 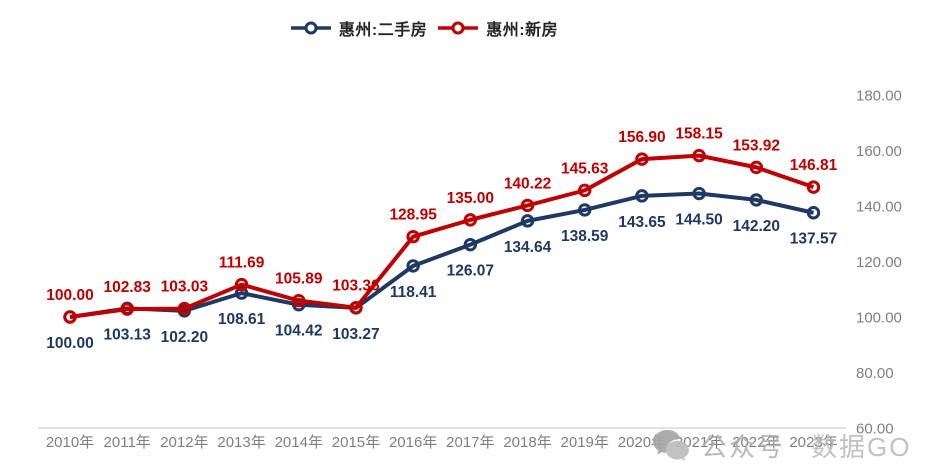 I want to click on y-axis-tick-label: 60.00, so click(x=875, y=429).